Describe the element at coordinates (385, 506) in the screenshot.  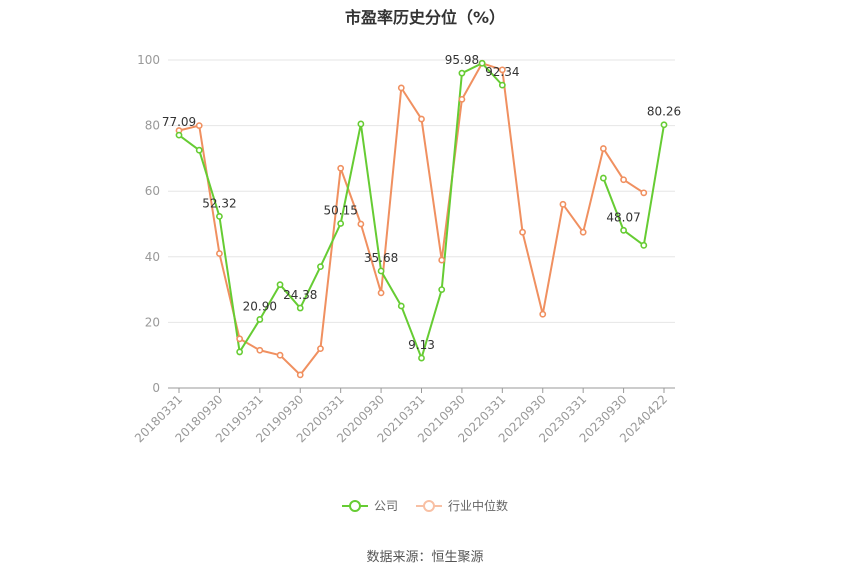
I see `legend-label-company: 公司` at that location.